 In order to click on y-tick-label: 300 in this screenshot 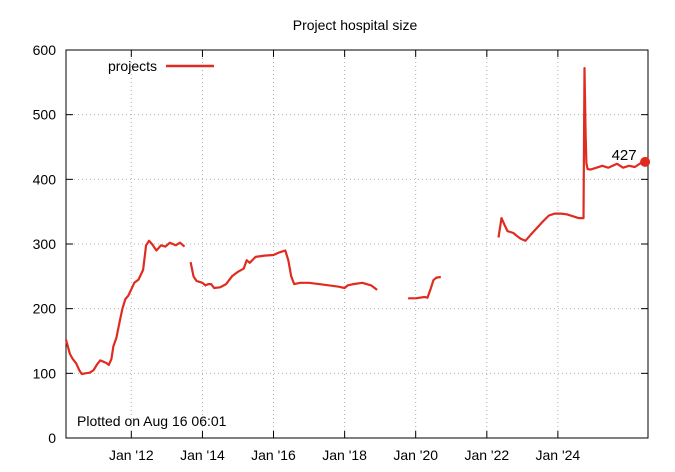, I will do `click(45, 244)`.